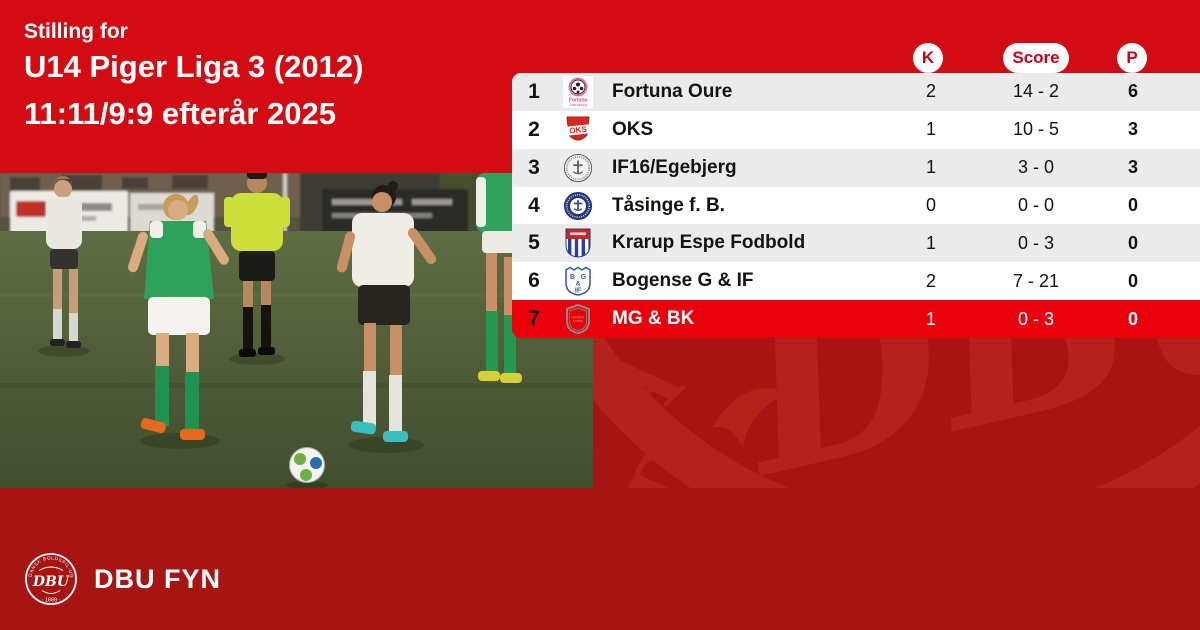 The image size is (1200, 630). I want to click on score: 0 - 0, so click(1036, 205).